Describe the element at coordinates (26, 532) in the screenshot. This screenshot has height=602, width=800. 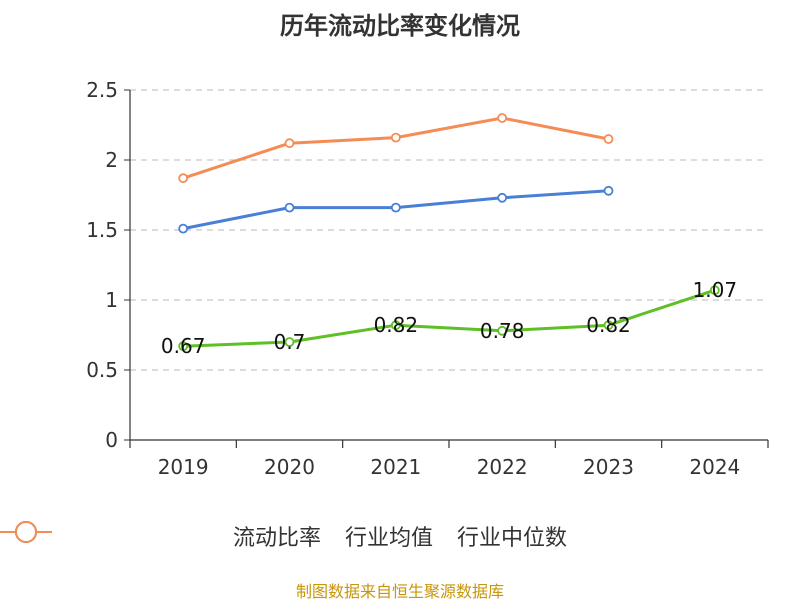
I see `legend-line-icon` at that location.